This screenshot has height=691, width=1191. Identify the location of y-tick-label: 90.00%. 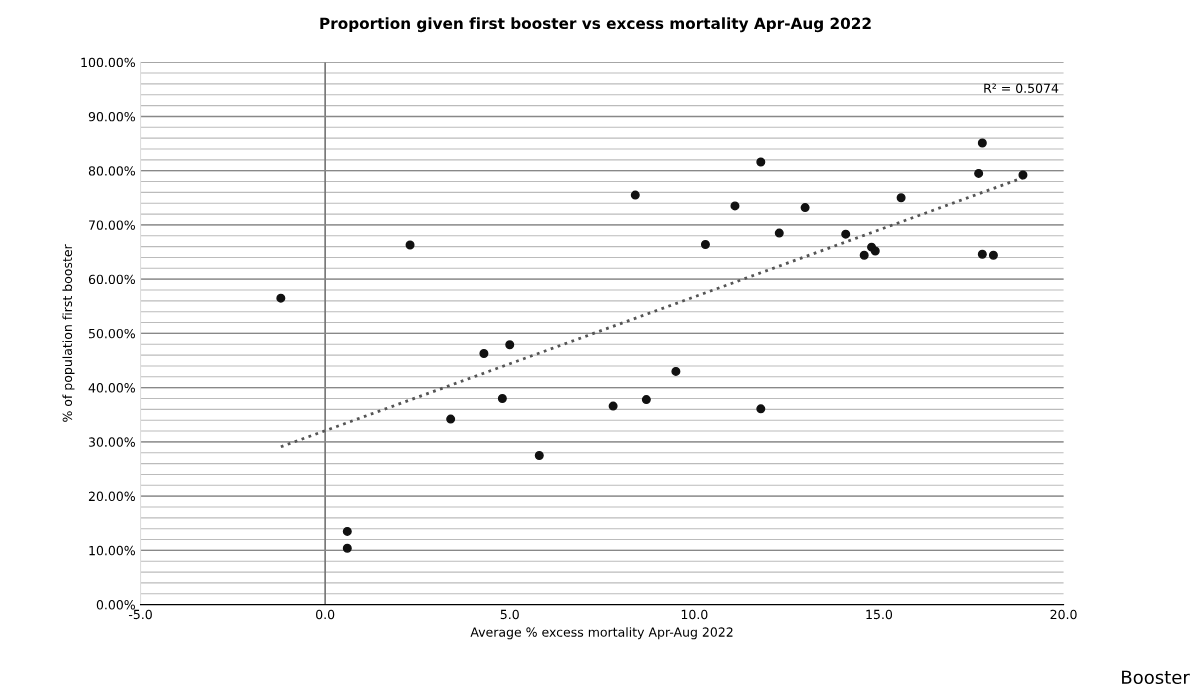
(111, 116).